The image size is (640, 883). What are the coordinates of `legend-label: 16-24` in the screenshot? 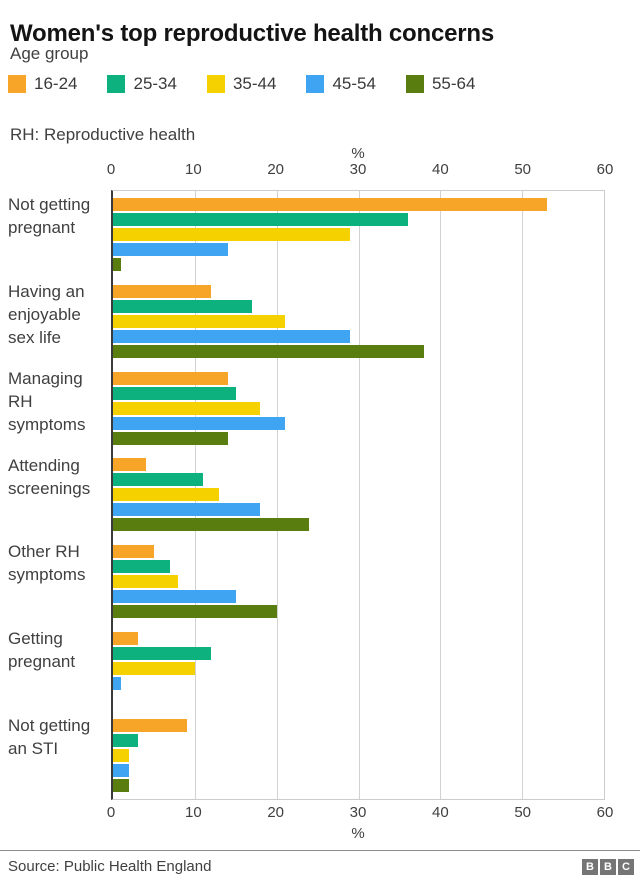 It's located at (56, 83).